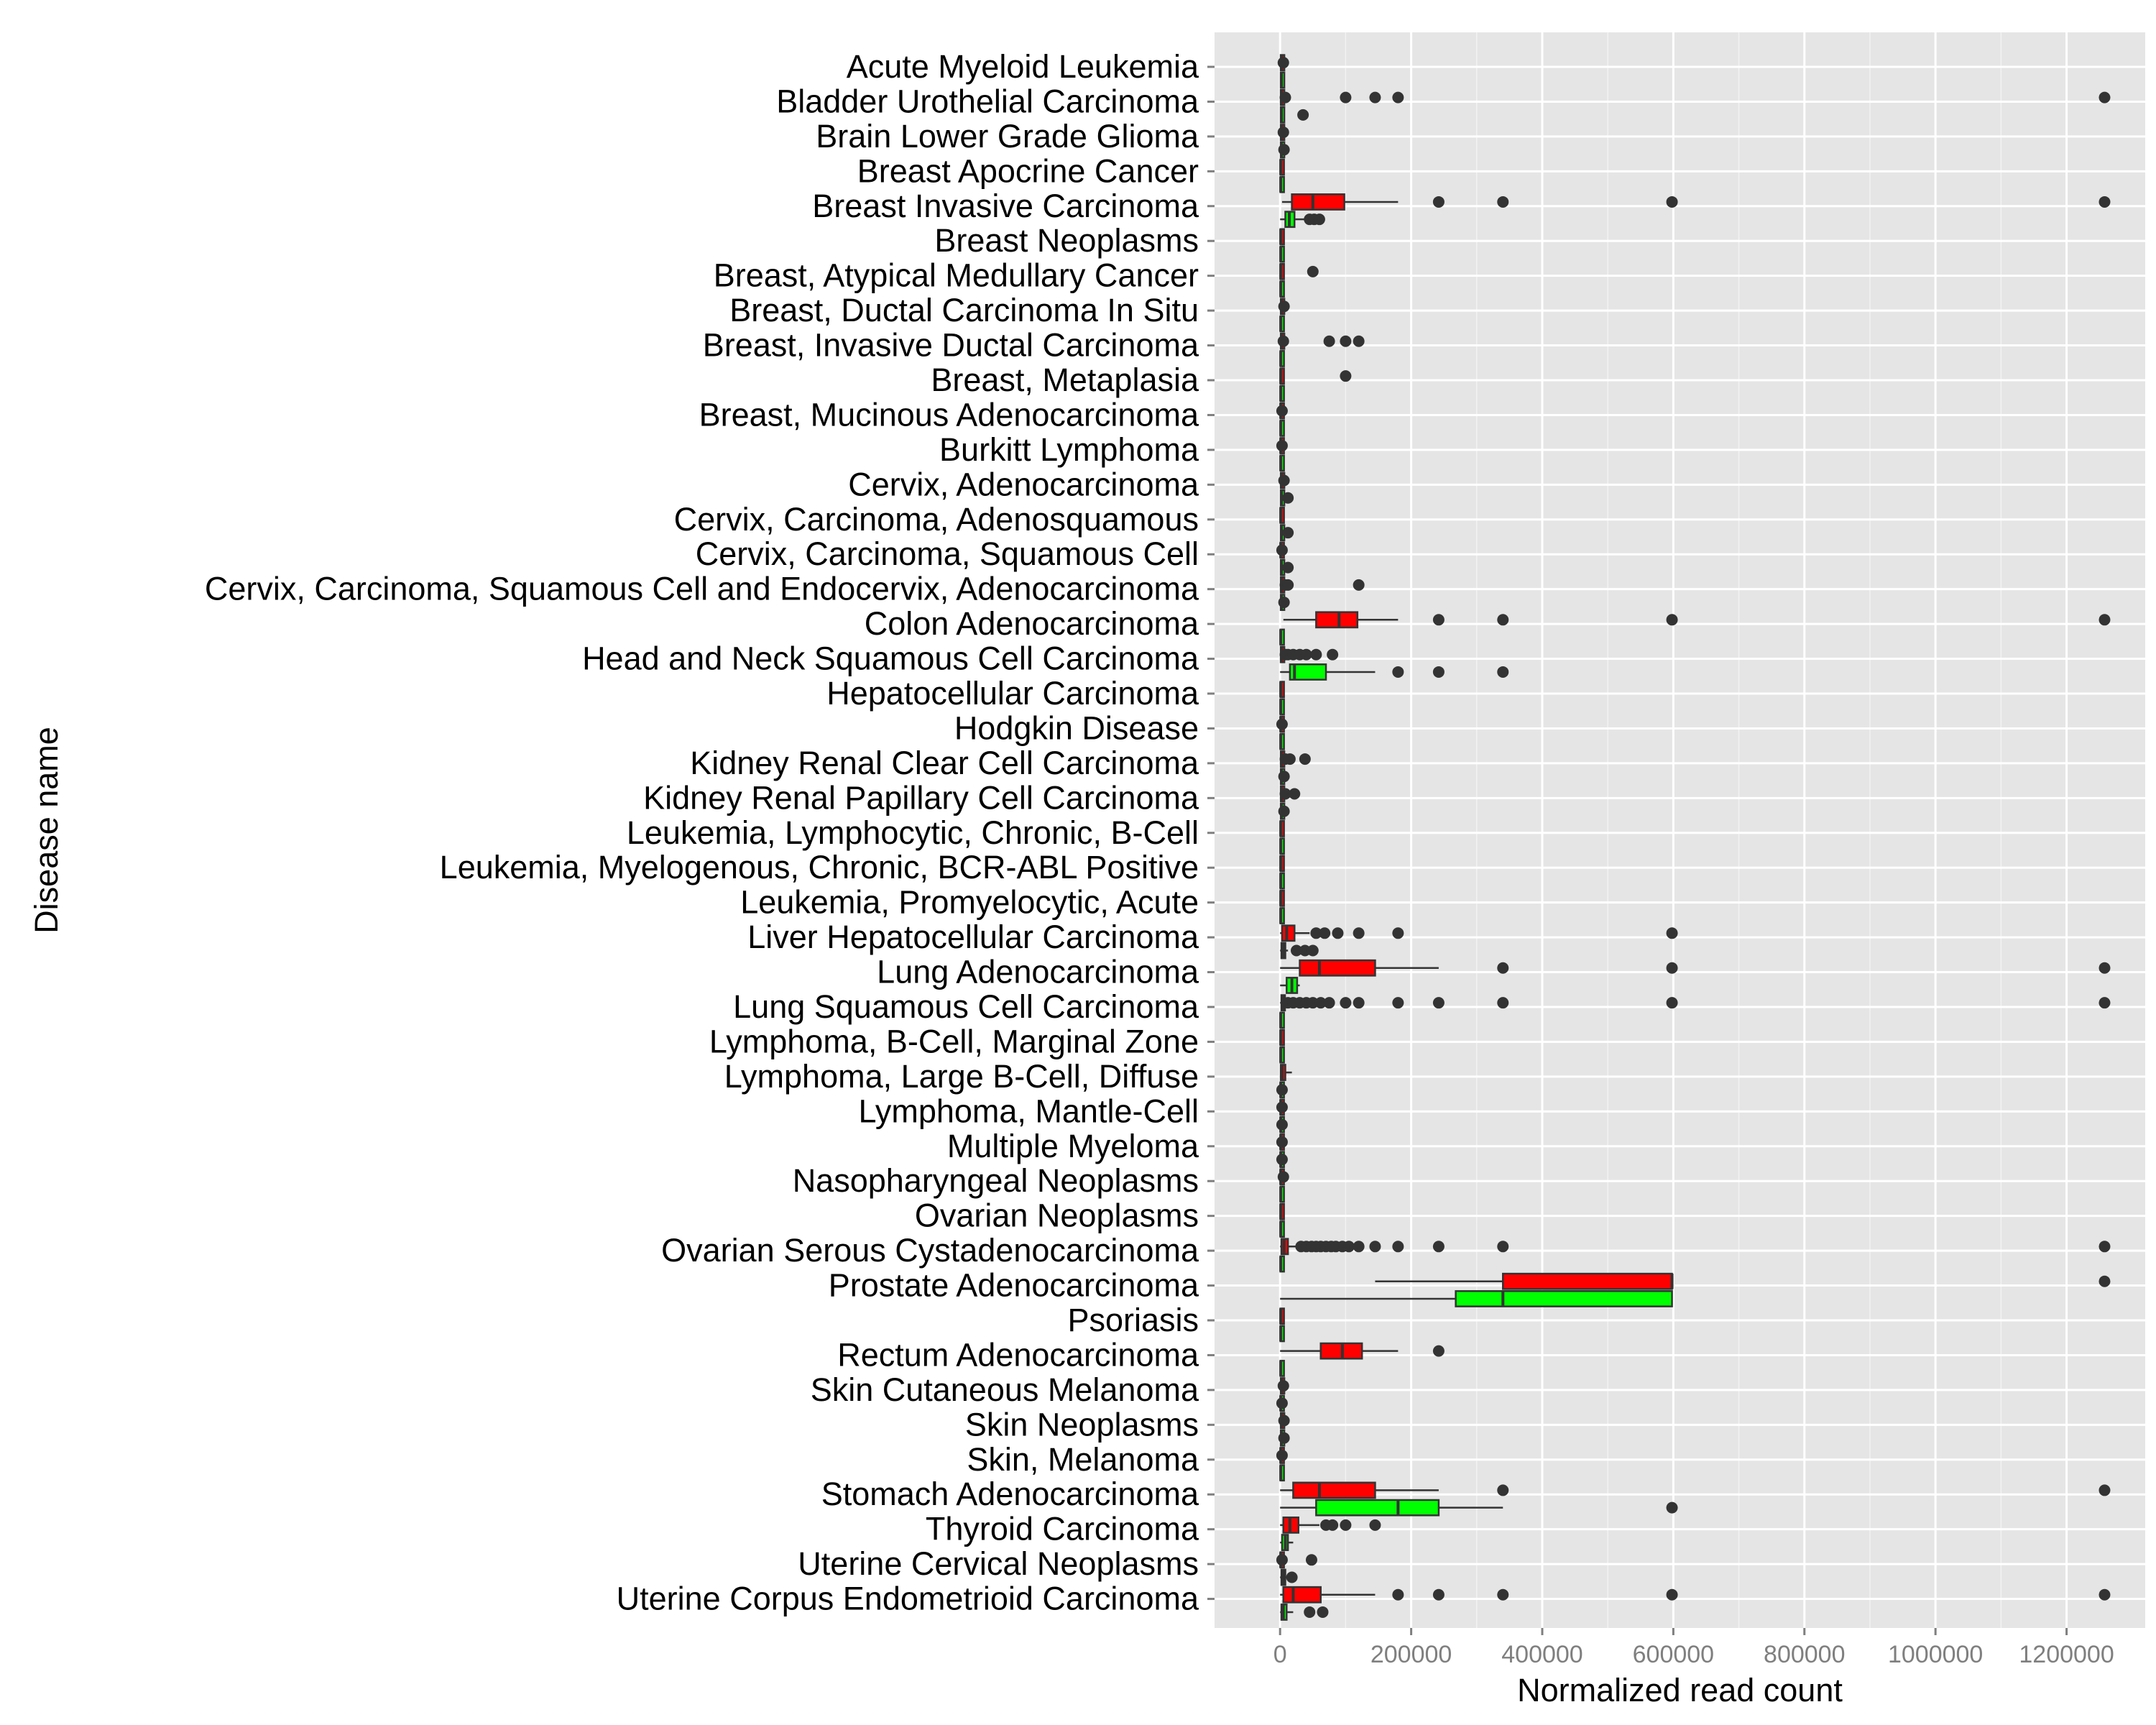 The width and height of the screenshot is (2156, 1725). I want to click on category-label: Breast Invasive Carcinoma, so click(1005, 206).